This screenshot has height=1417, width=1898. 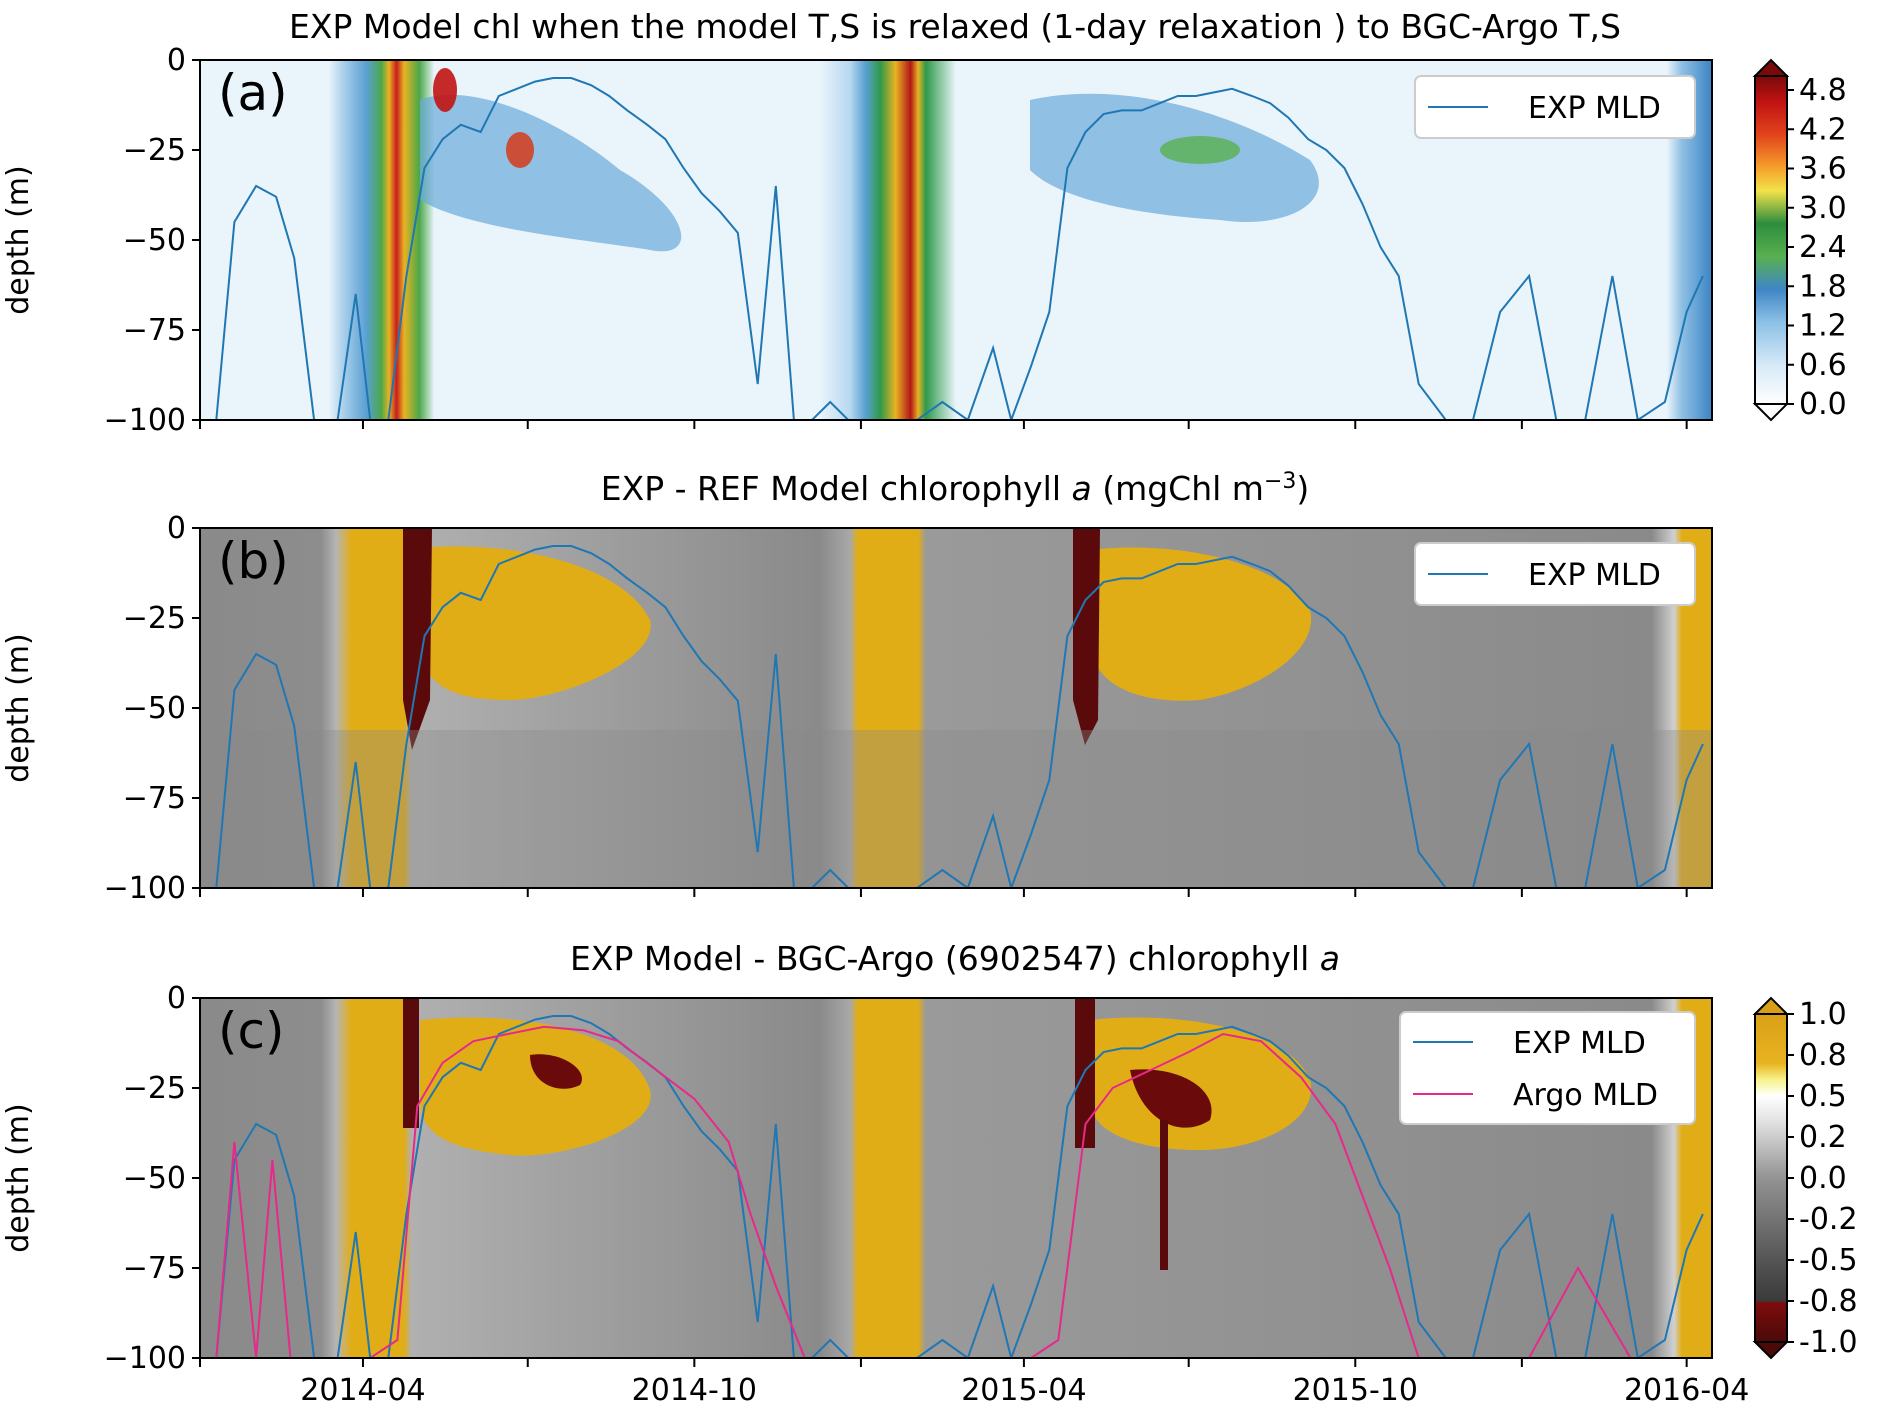 What do you see at coordinates (1686, 1390) in the screenshot?
I see `xtick-label: 2016-04` at bounding box center [1686, 1390].